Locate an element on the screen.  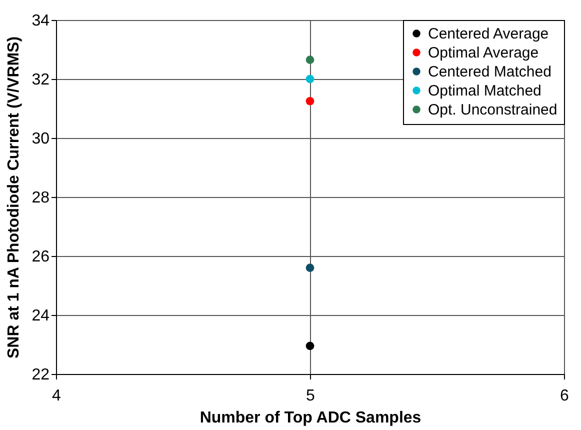
x-tick-label: 5 is located at coordinates (311, 396).